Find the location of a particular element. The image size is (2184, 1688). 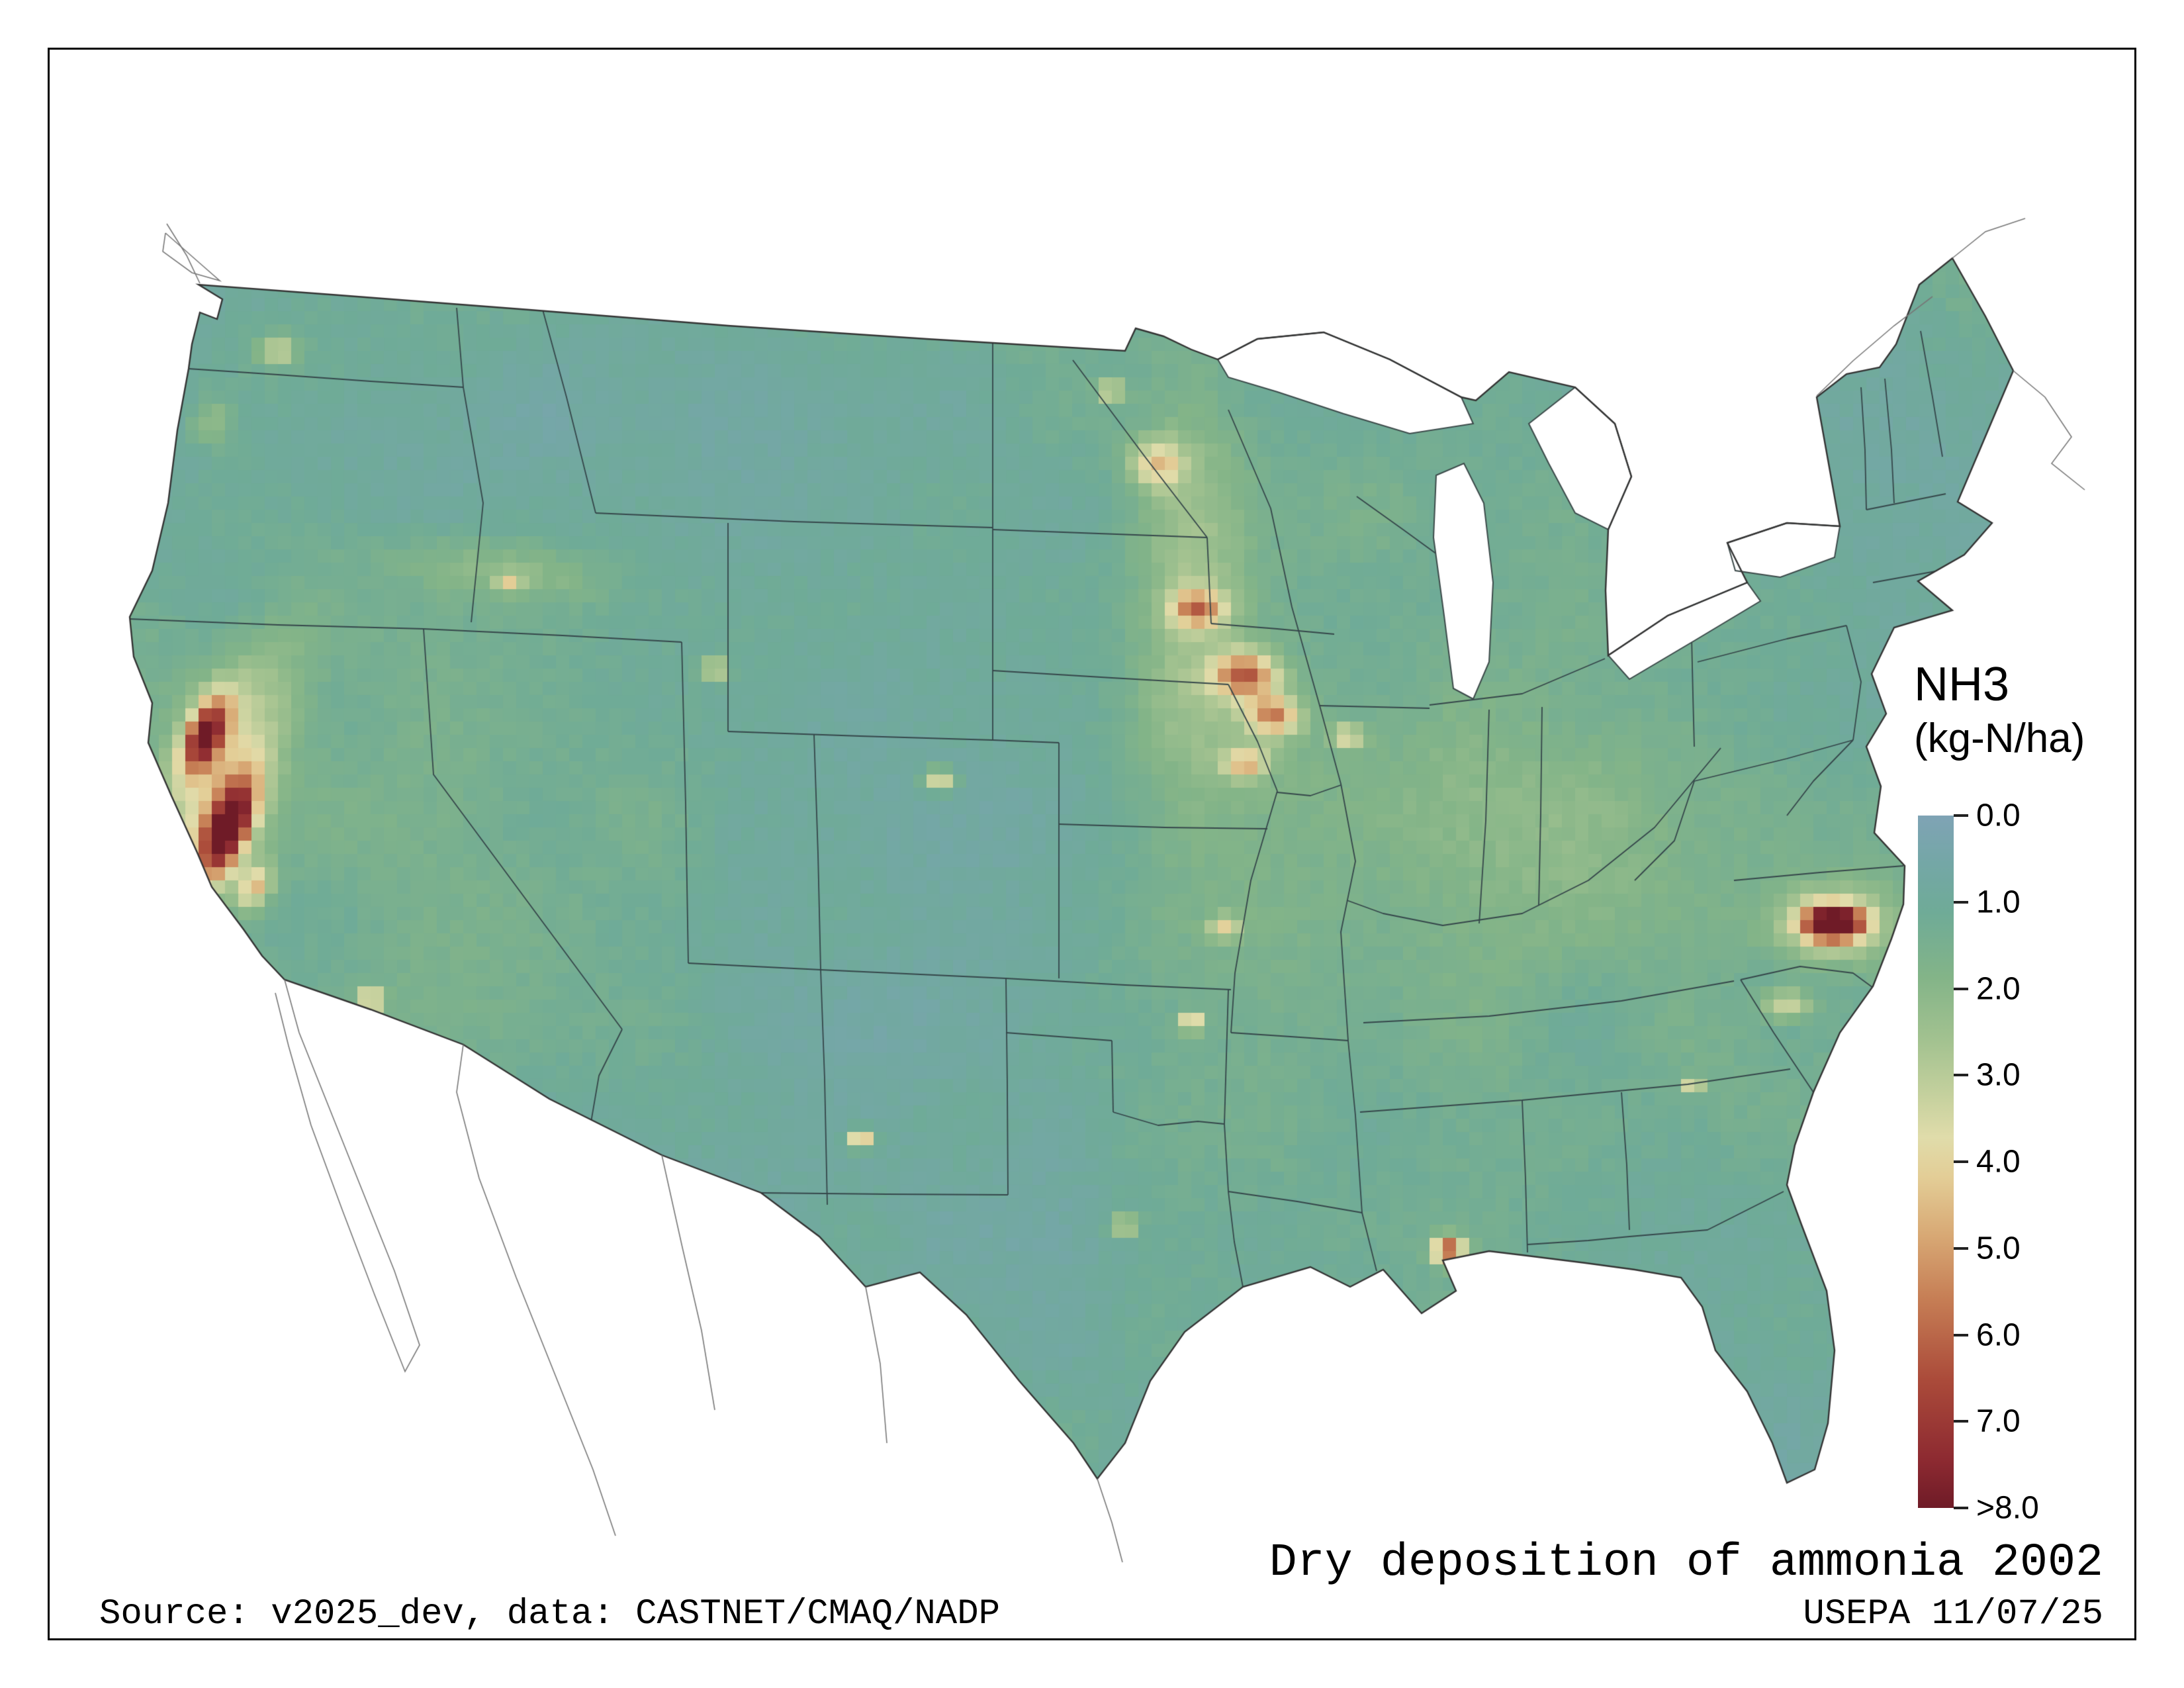

legend-tick-label: 0.0 is located at coordinates (1999, 815).